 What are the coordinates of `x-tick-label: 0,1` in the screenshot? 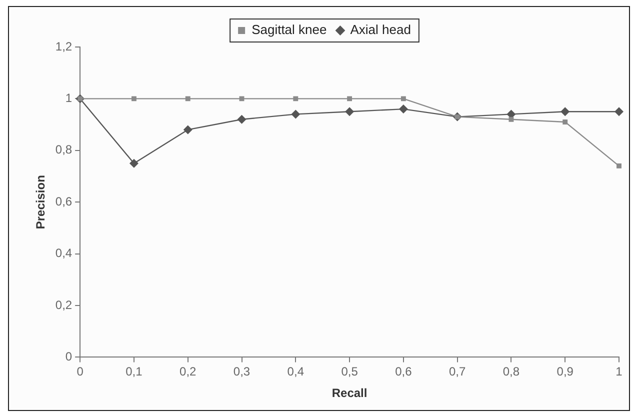 It's located at (134, 371).